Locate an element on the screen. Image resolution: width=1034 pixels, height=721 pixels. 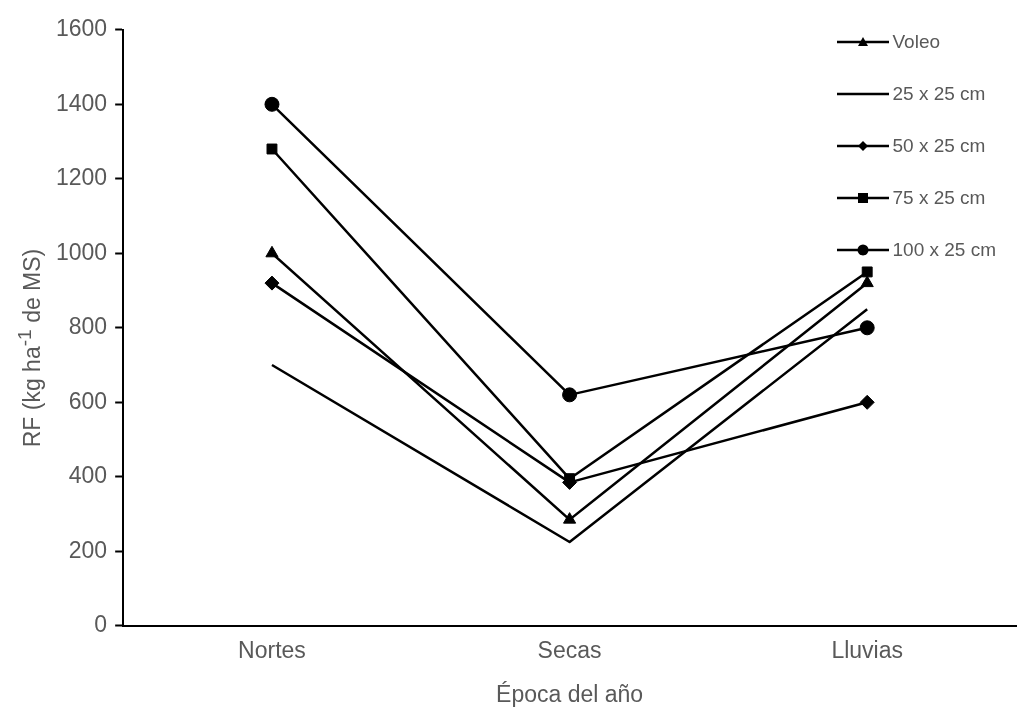
y-tick-label: 1200 is located at coordinates (81, 177).